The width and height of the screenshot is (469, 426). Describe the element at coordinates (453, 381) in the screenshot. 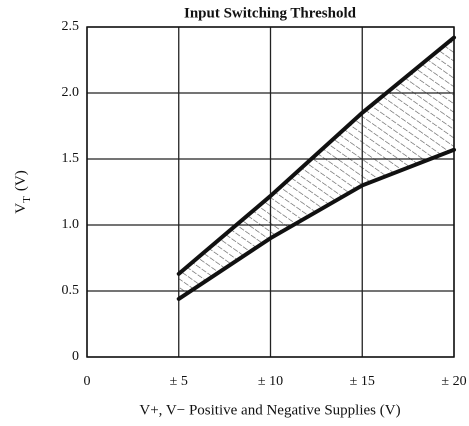

I see `x-tick-label: ± 20` at that location.